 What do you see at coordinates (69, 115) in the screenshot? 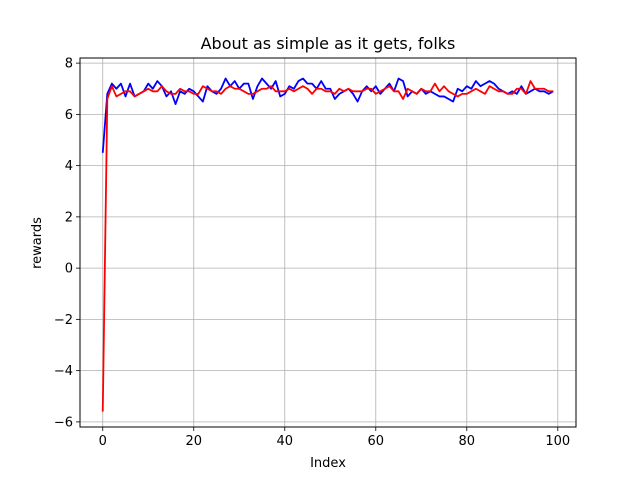
I see `y-tick-label: 6` at bounding box center [69, 115].